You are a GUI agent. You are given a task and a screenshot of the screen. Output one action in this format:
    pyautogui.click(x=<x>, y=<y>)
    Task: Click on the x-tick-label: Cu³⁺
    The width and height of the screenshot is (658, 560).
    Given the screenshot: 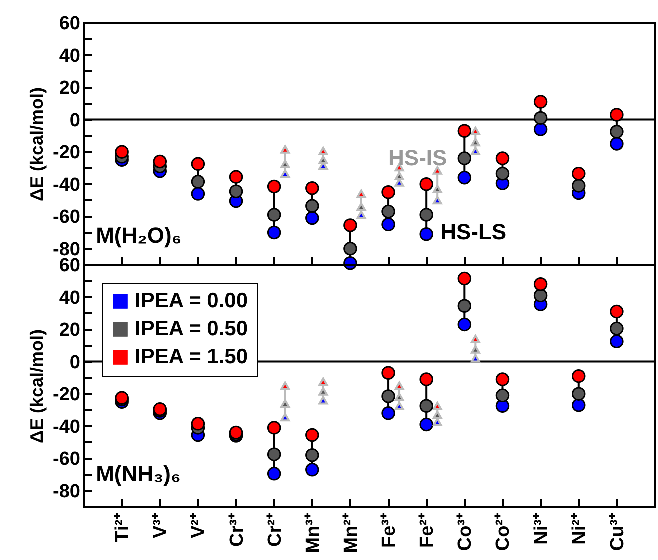 What is the action you would take?
    pyautogui.click(x=617, y=532)
    